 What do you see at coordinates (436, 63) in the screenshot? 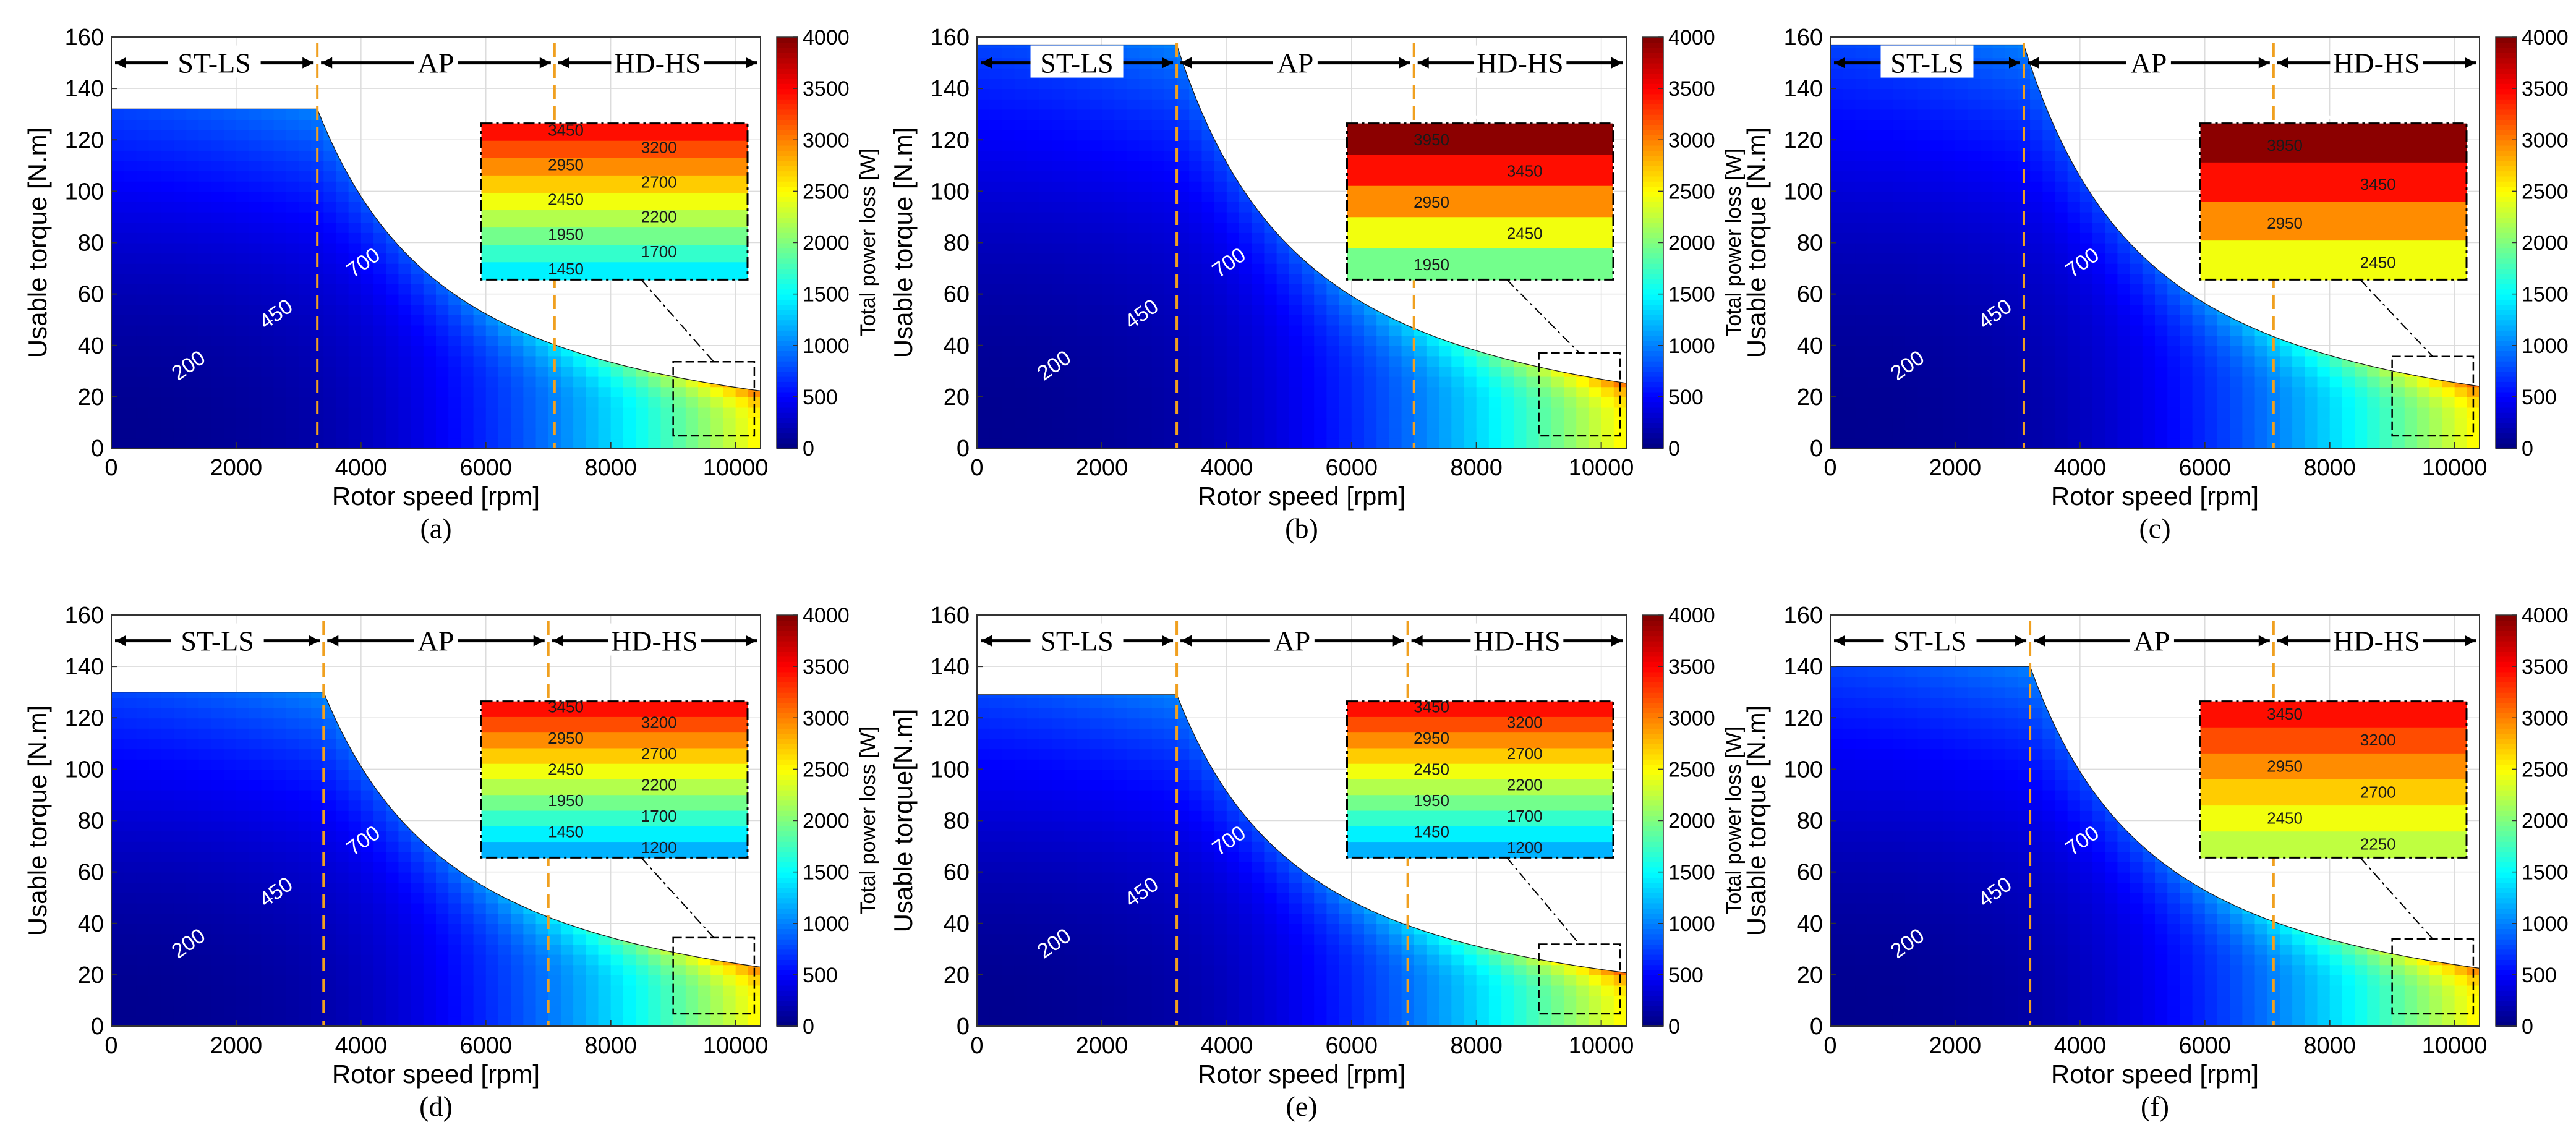
I see `region-label-2: AP` at bounding box center [436, 63].